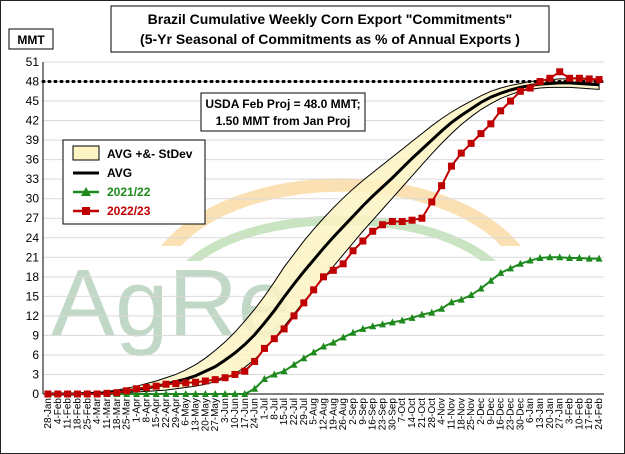  What do you see at coordinates (284, 411) in the screenshot?
I see `x-tick-label: 15-Jul` at bounding box center [284, 411].